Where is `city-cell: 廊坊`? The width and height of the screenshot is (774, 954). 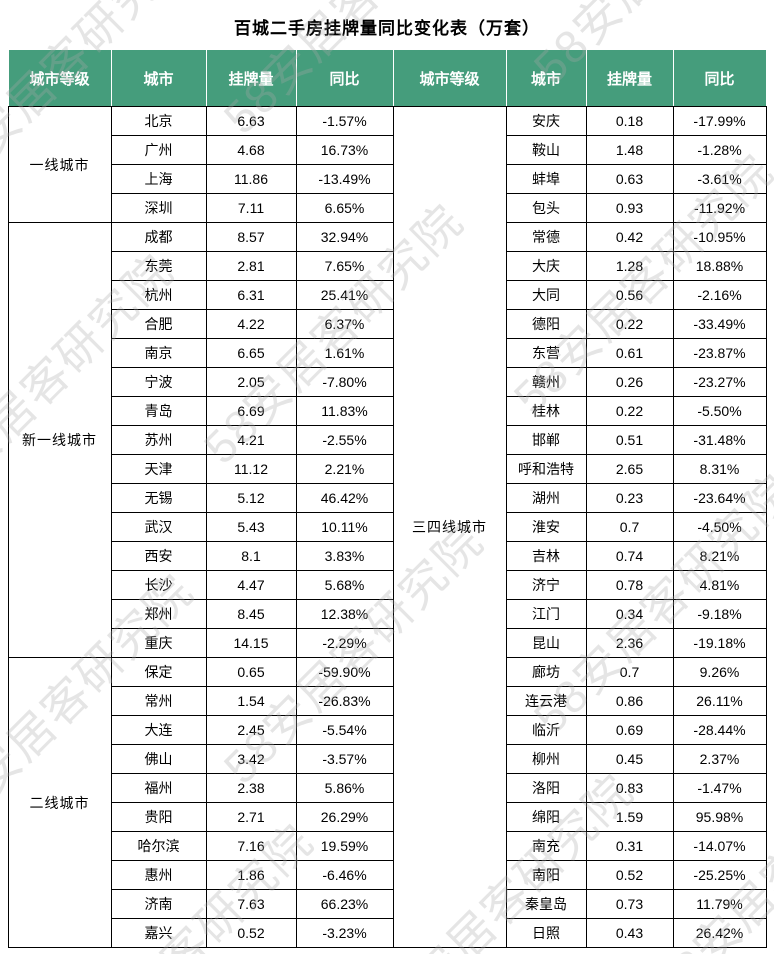
city-cell: 廊坊 is located at coordinates (546, 672).